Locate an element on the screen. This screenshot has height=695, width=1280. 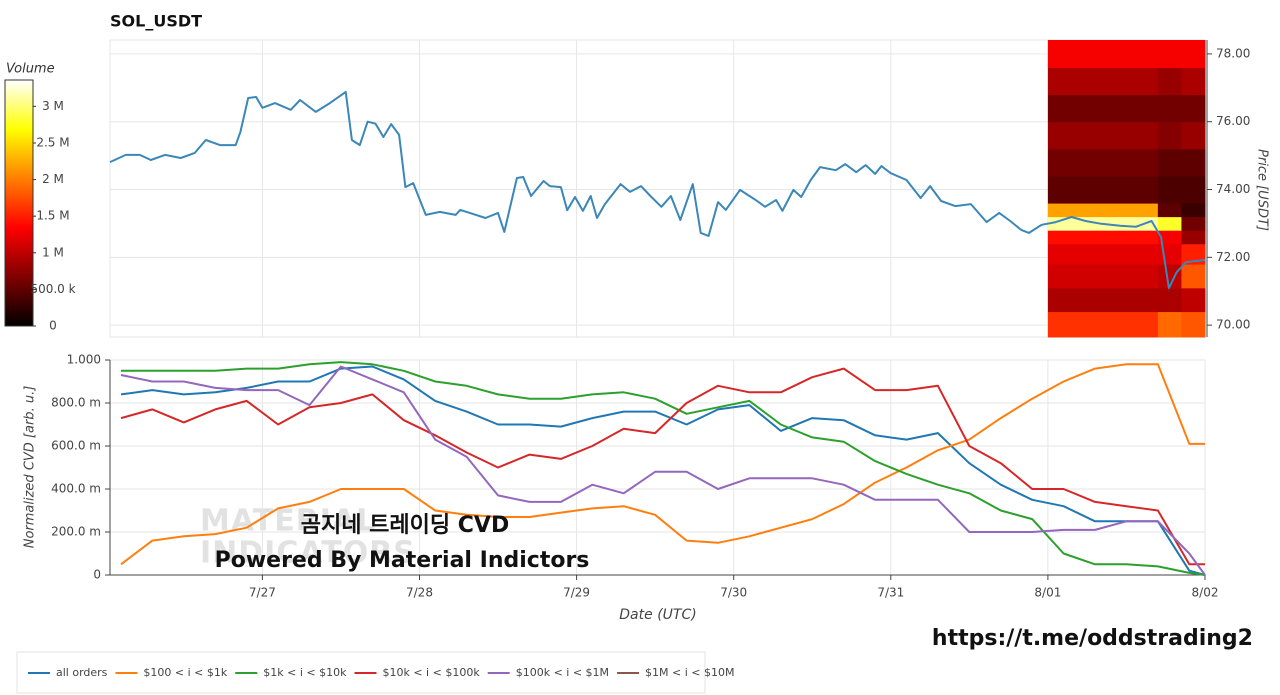
colorbar-tick-label: 0 is located at coordinates (53, 326).